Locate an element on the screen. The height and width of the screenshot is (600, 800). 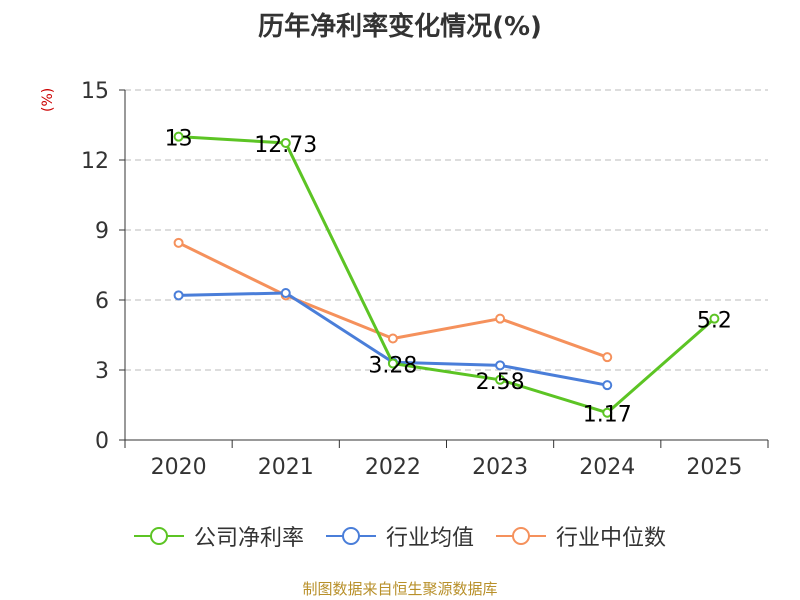
data-label-company-1: 12.73 is located at coordinates (285, 145).